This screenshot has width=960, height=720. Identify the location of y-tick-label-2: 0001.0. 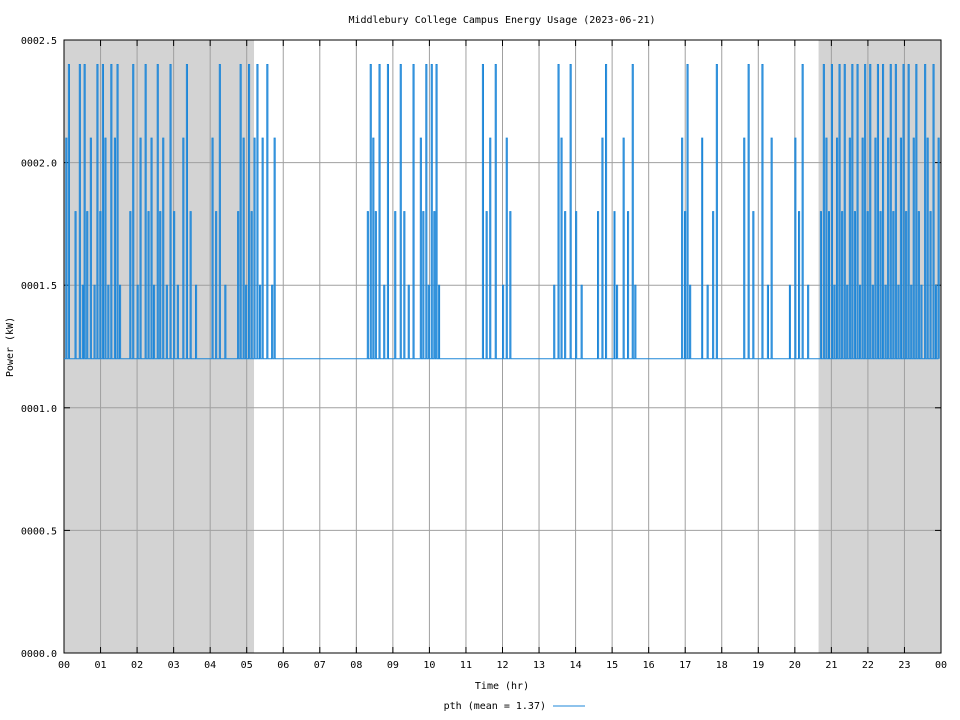
(39, 409).